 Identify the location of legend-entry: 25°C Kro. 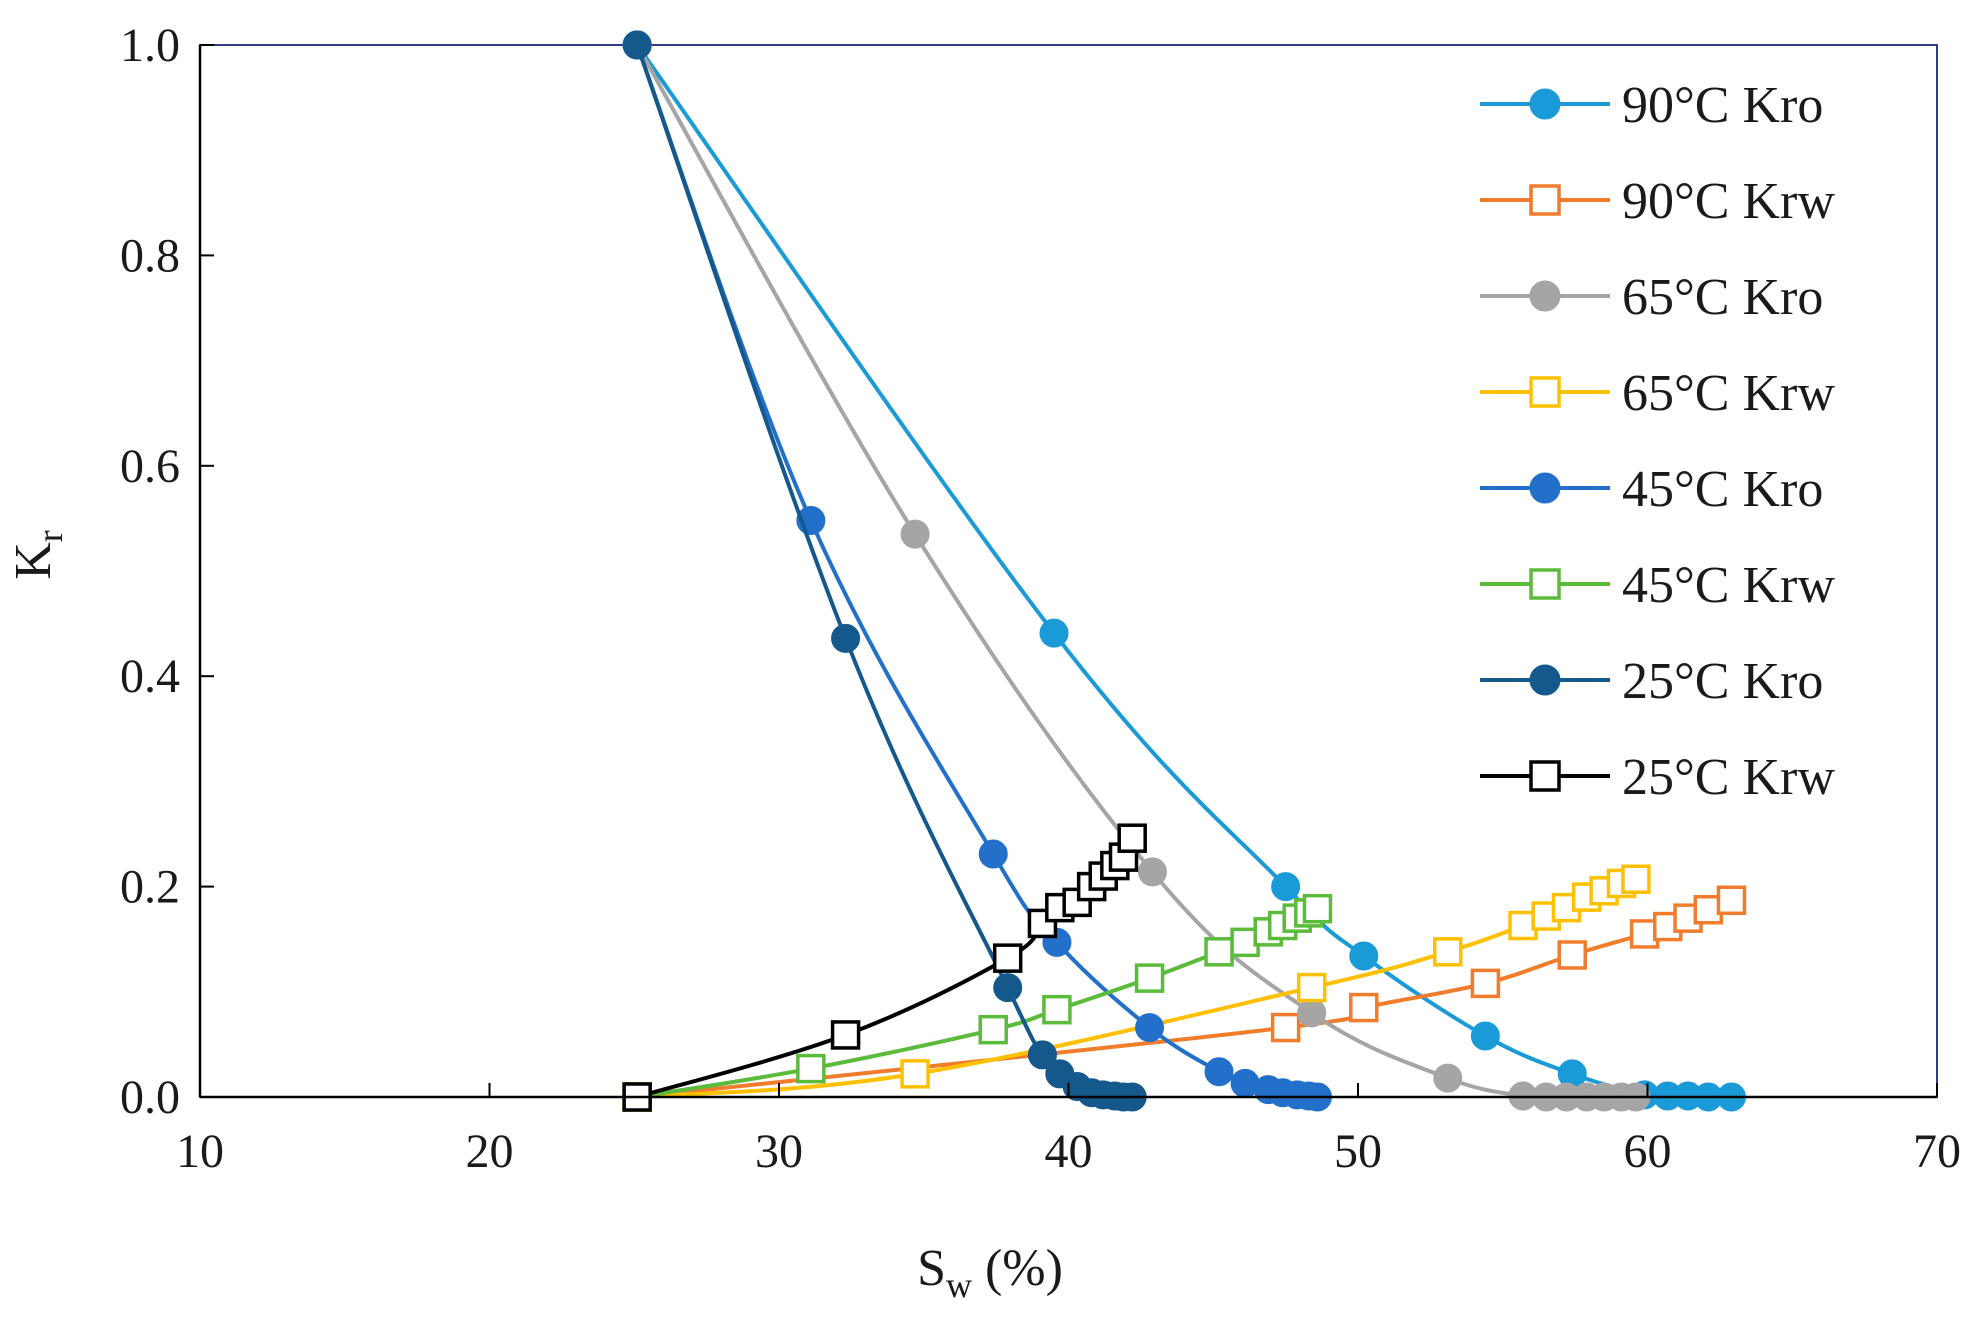
(1651, 681).